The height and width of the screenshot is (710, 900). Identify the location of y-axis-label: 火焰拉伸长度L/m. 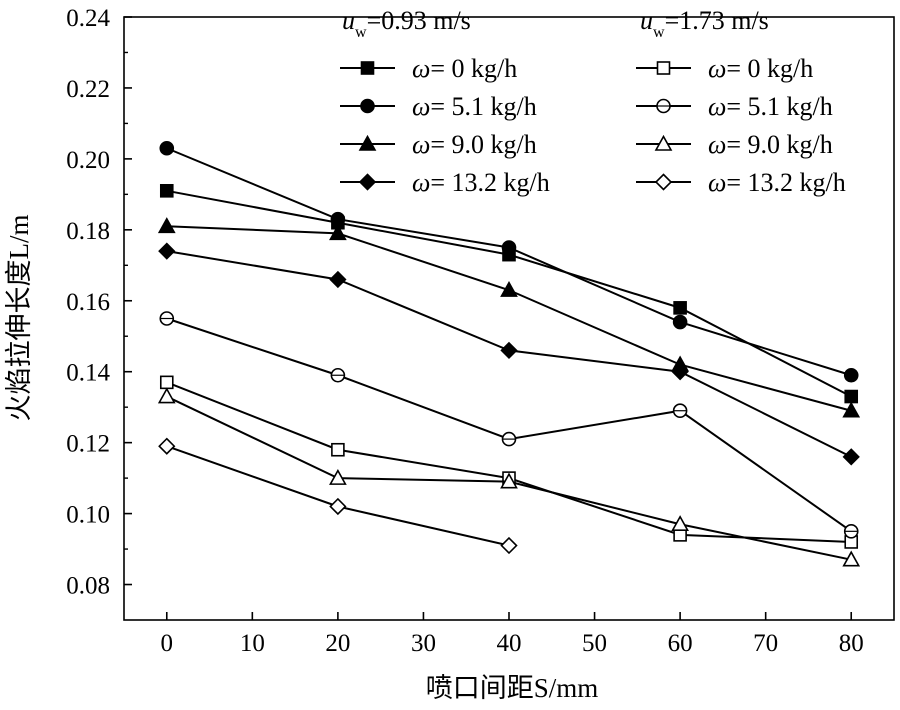
(19, 318).